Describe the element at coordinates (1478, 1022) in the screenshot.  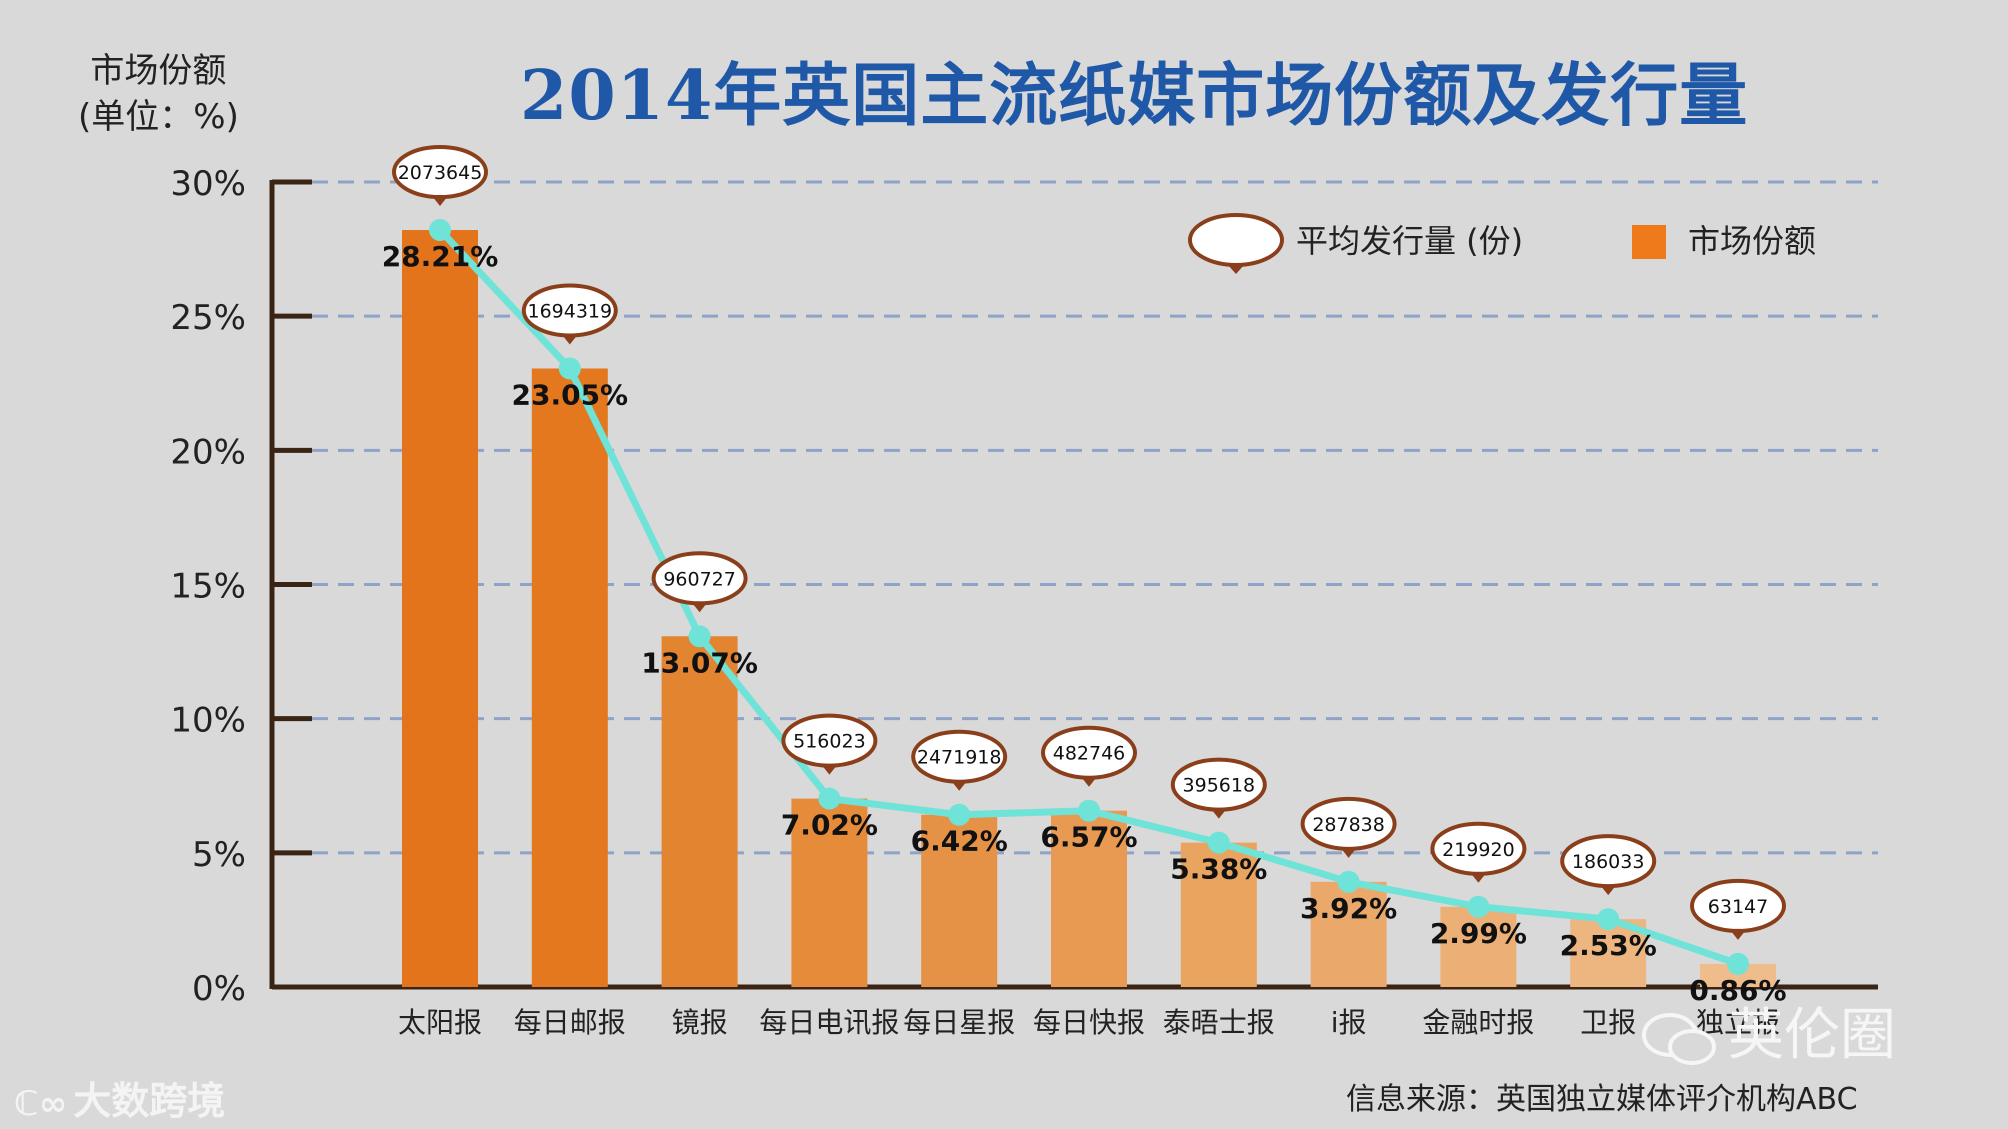
I see `x-tick-label: 金融时报` at that location.